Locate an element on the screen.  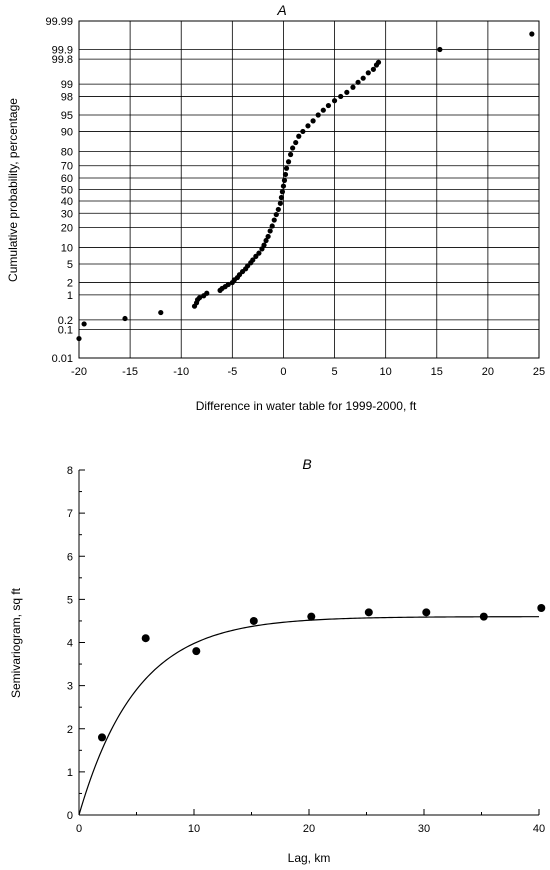
panel-b-y-tick-label: 0 is located at coordinates (70, 816).